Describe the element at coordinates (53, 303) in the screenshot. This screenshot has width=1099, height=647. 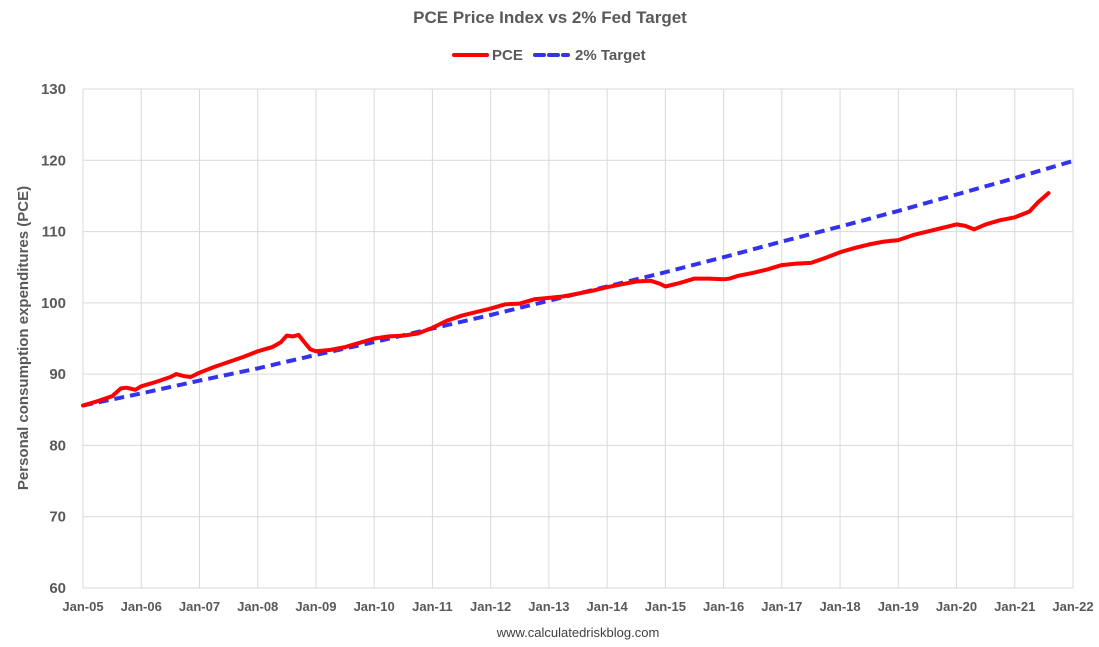
I see `y-tick-label: 100` at that location.